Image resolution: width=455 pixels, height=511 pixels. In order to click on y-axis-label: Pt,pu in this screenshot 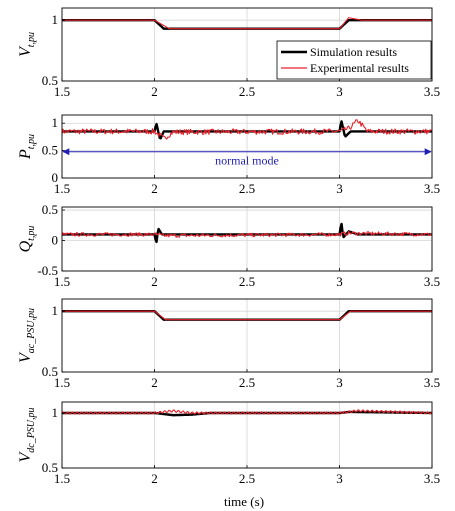, I will do `click(27, 147)`.